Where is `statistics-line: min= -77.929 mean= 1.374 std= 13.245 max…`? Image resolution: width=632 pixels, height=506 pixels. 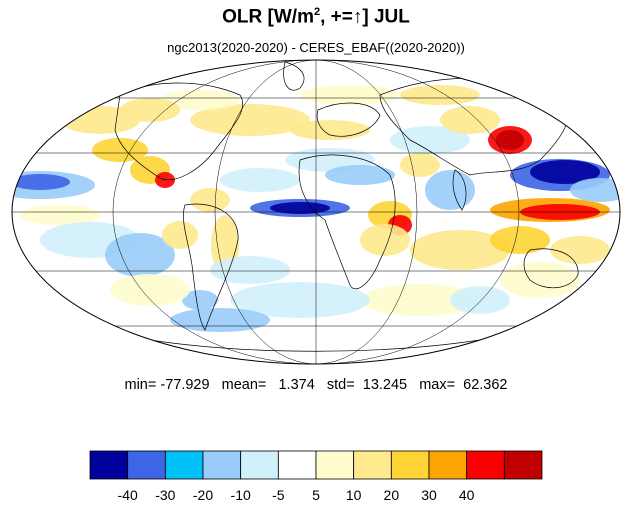 statistics-line: min= -77.929 mean= 1.374 std= 13.245 max… is located at coordinates (316, 385).